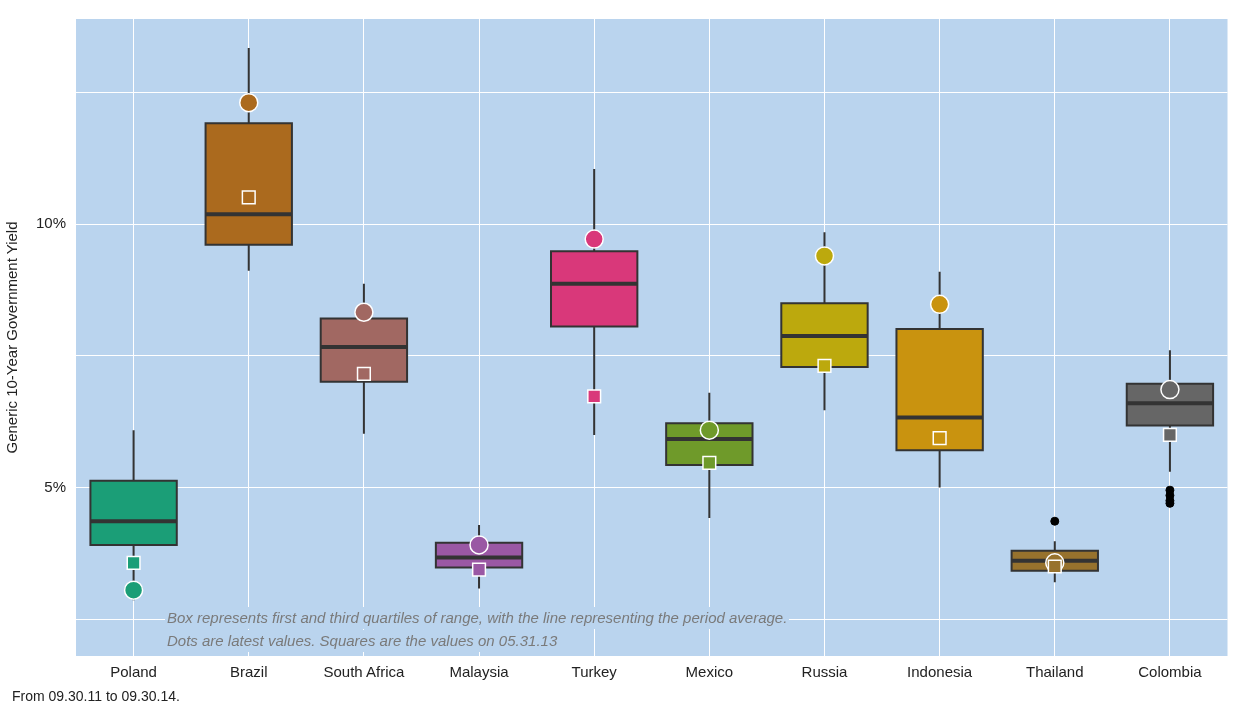 This screenshot has height=707, width=1238. What do you see at coordinates (709, 672) in the screenshot?
I see `x-tick-label: Mexico` at bounding box center [709, 672].